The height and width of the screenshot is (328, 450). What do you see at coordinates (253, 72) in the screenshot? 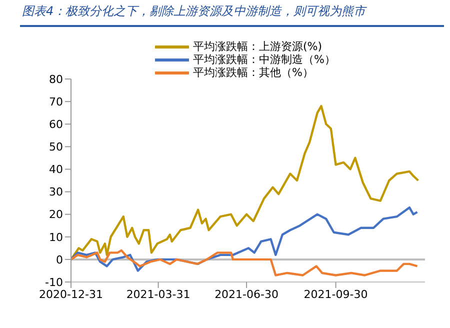
I see `legend-label: 平均涨跌幅：其他（%）` at bounding box center [253, 72].